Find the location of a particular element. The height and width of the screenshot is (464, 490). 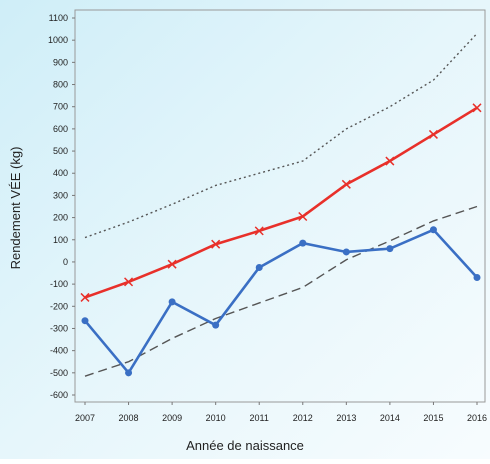

x-axis-label: Année de naissance is located at coordinates (245, 445).